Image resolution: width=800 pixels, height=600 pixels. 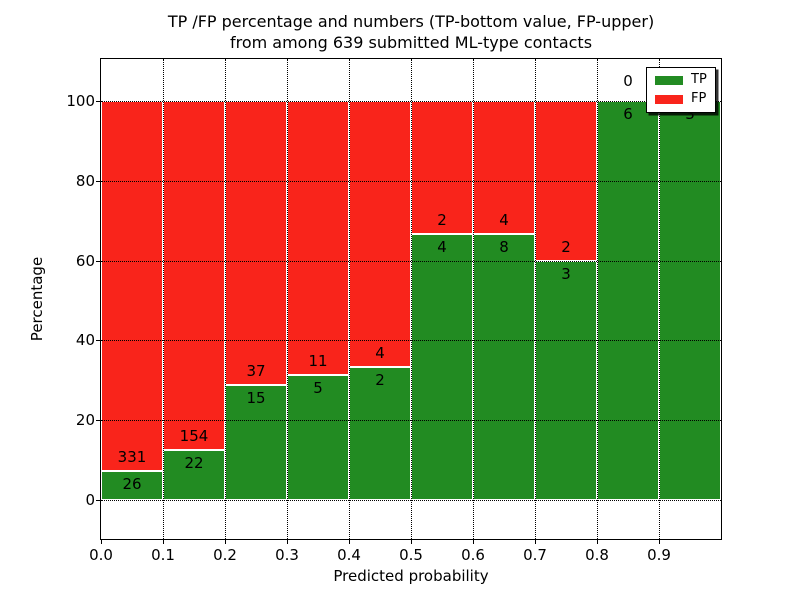 What do you see at coordinates (85, 340) in the screenshot?
I see `y-tick-label: 40` at bounding box center [85, 340].